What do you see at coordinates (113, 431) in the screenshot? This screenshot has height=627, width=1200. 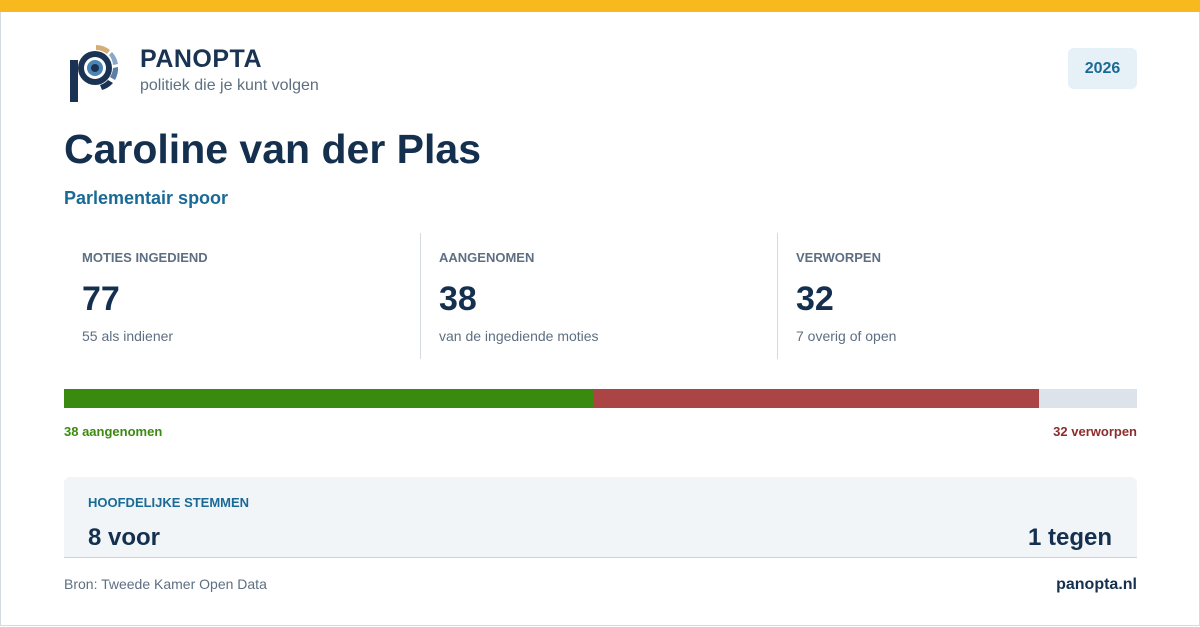 I see `bar-label: 38 aangenomen` at bounding box center [113, 431].